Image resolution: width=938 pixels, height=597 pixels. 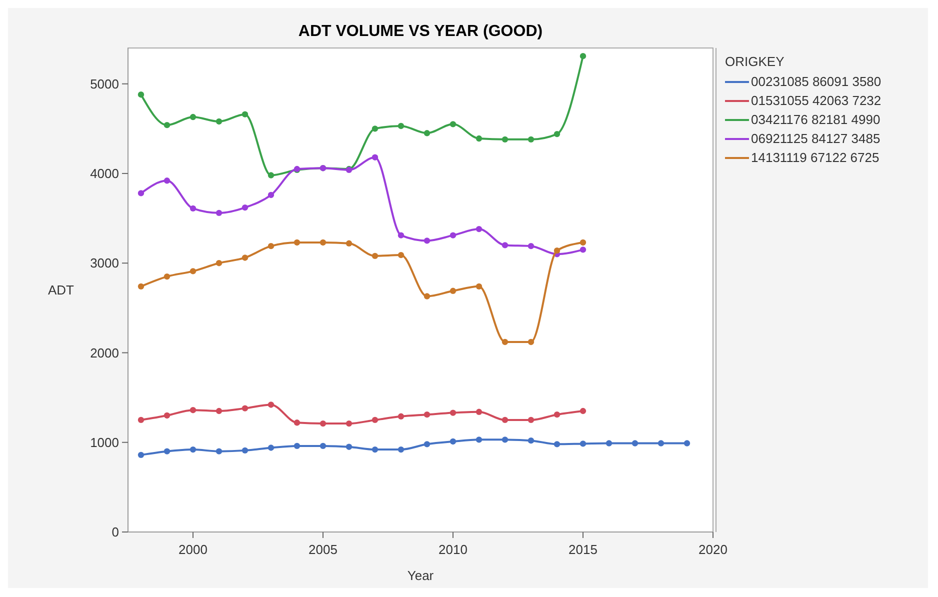 What do you see at coordinates (453, 549) in the screenshot?
I see `x-tick-label: 2010` at bounding box center [453, 549].